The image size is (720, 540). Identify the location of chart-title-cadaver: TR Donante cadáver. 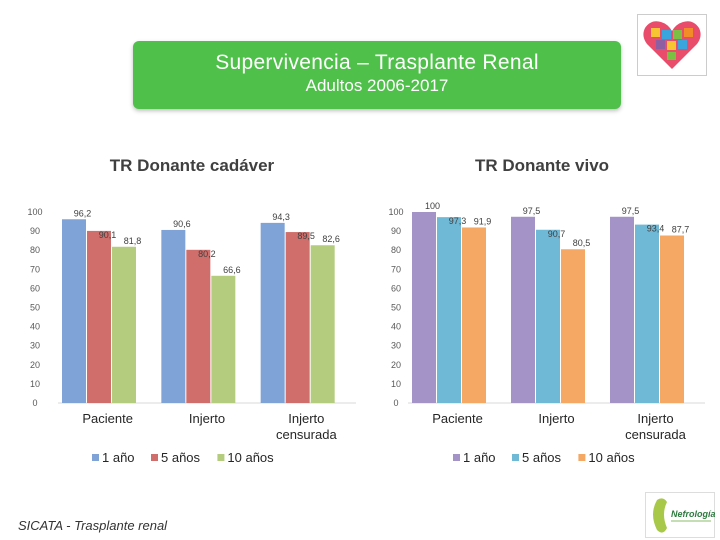
(192, 165).